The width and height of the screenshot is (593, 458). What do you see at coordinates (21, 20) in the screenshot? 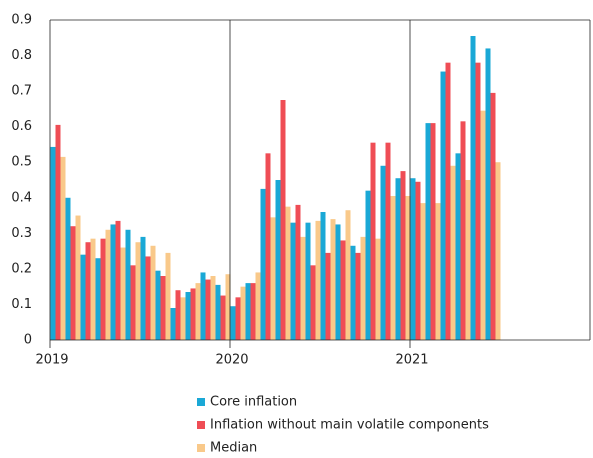
I see `y-tick-label: 0.9` at bounding box center [21, 20].